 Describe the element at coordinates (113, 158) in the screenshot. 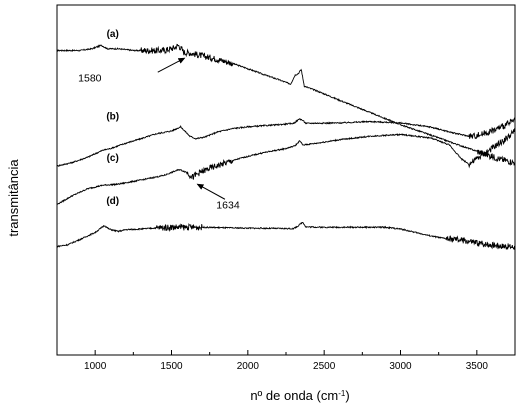

I see `series-label: (c)` at that location.